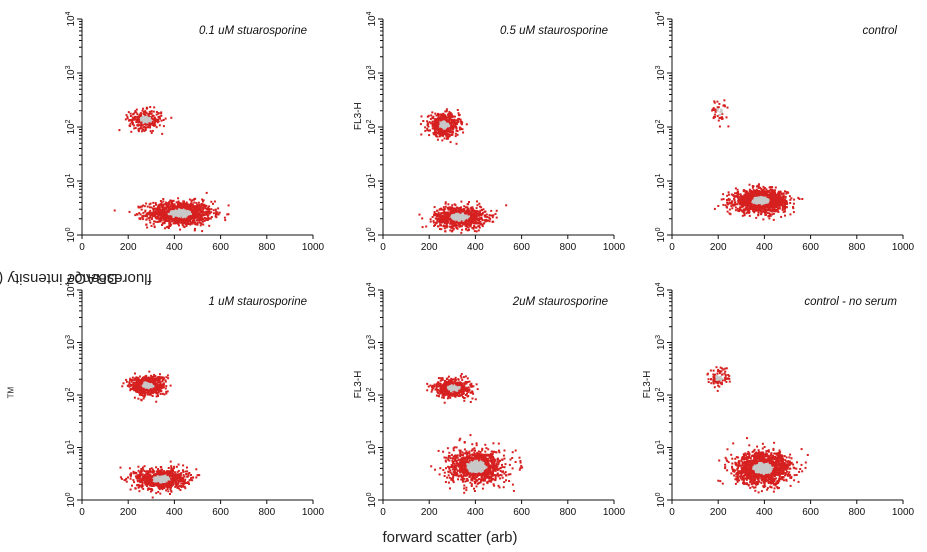  I want to click on scatter-points, so click(757, 160).